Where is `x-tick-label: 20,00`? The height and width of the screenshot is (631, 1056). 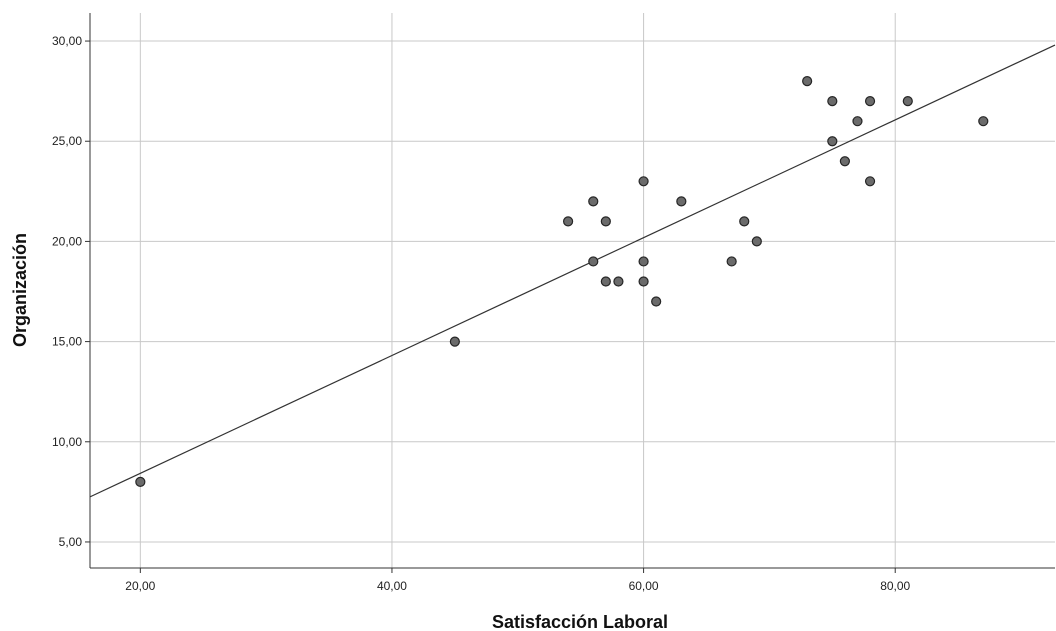
x-tick-label: 20,00 is located at coordinates (140, 586).